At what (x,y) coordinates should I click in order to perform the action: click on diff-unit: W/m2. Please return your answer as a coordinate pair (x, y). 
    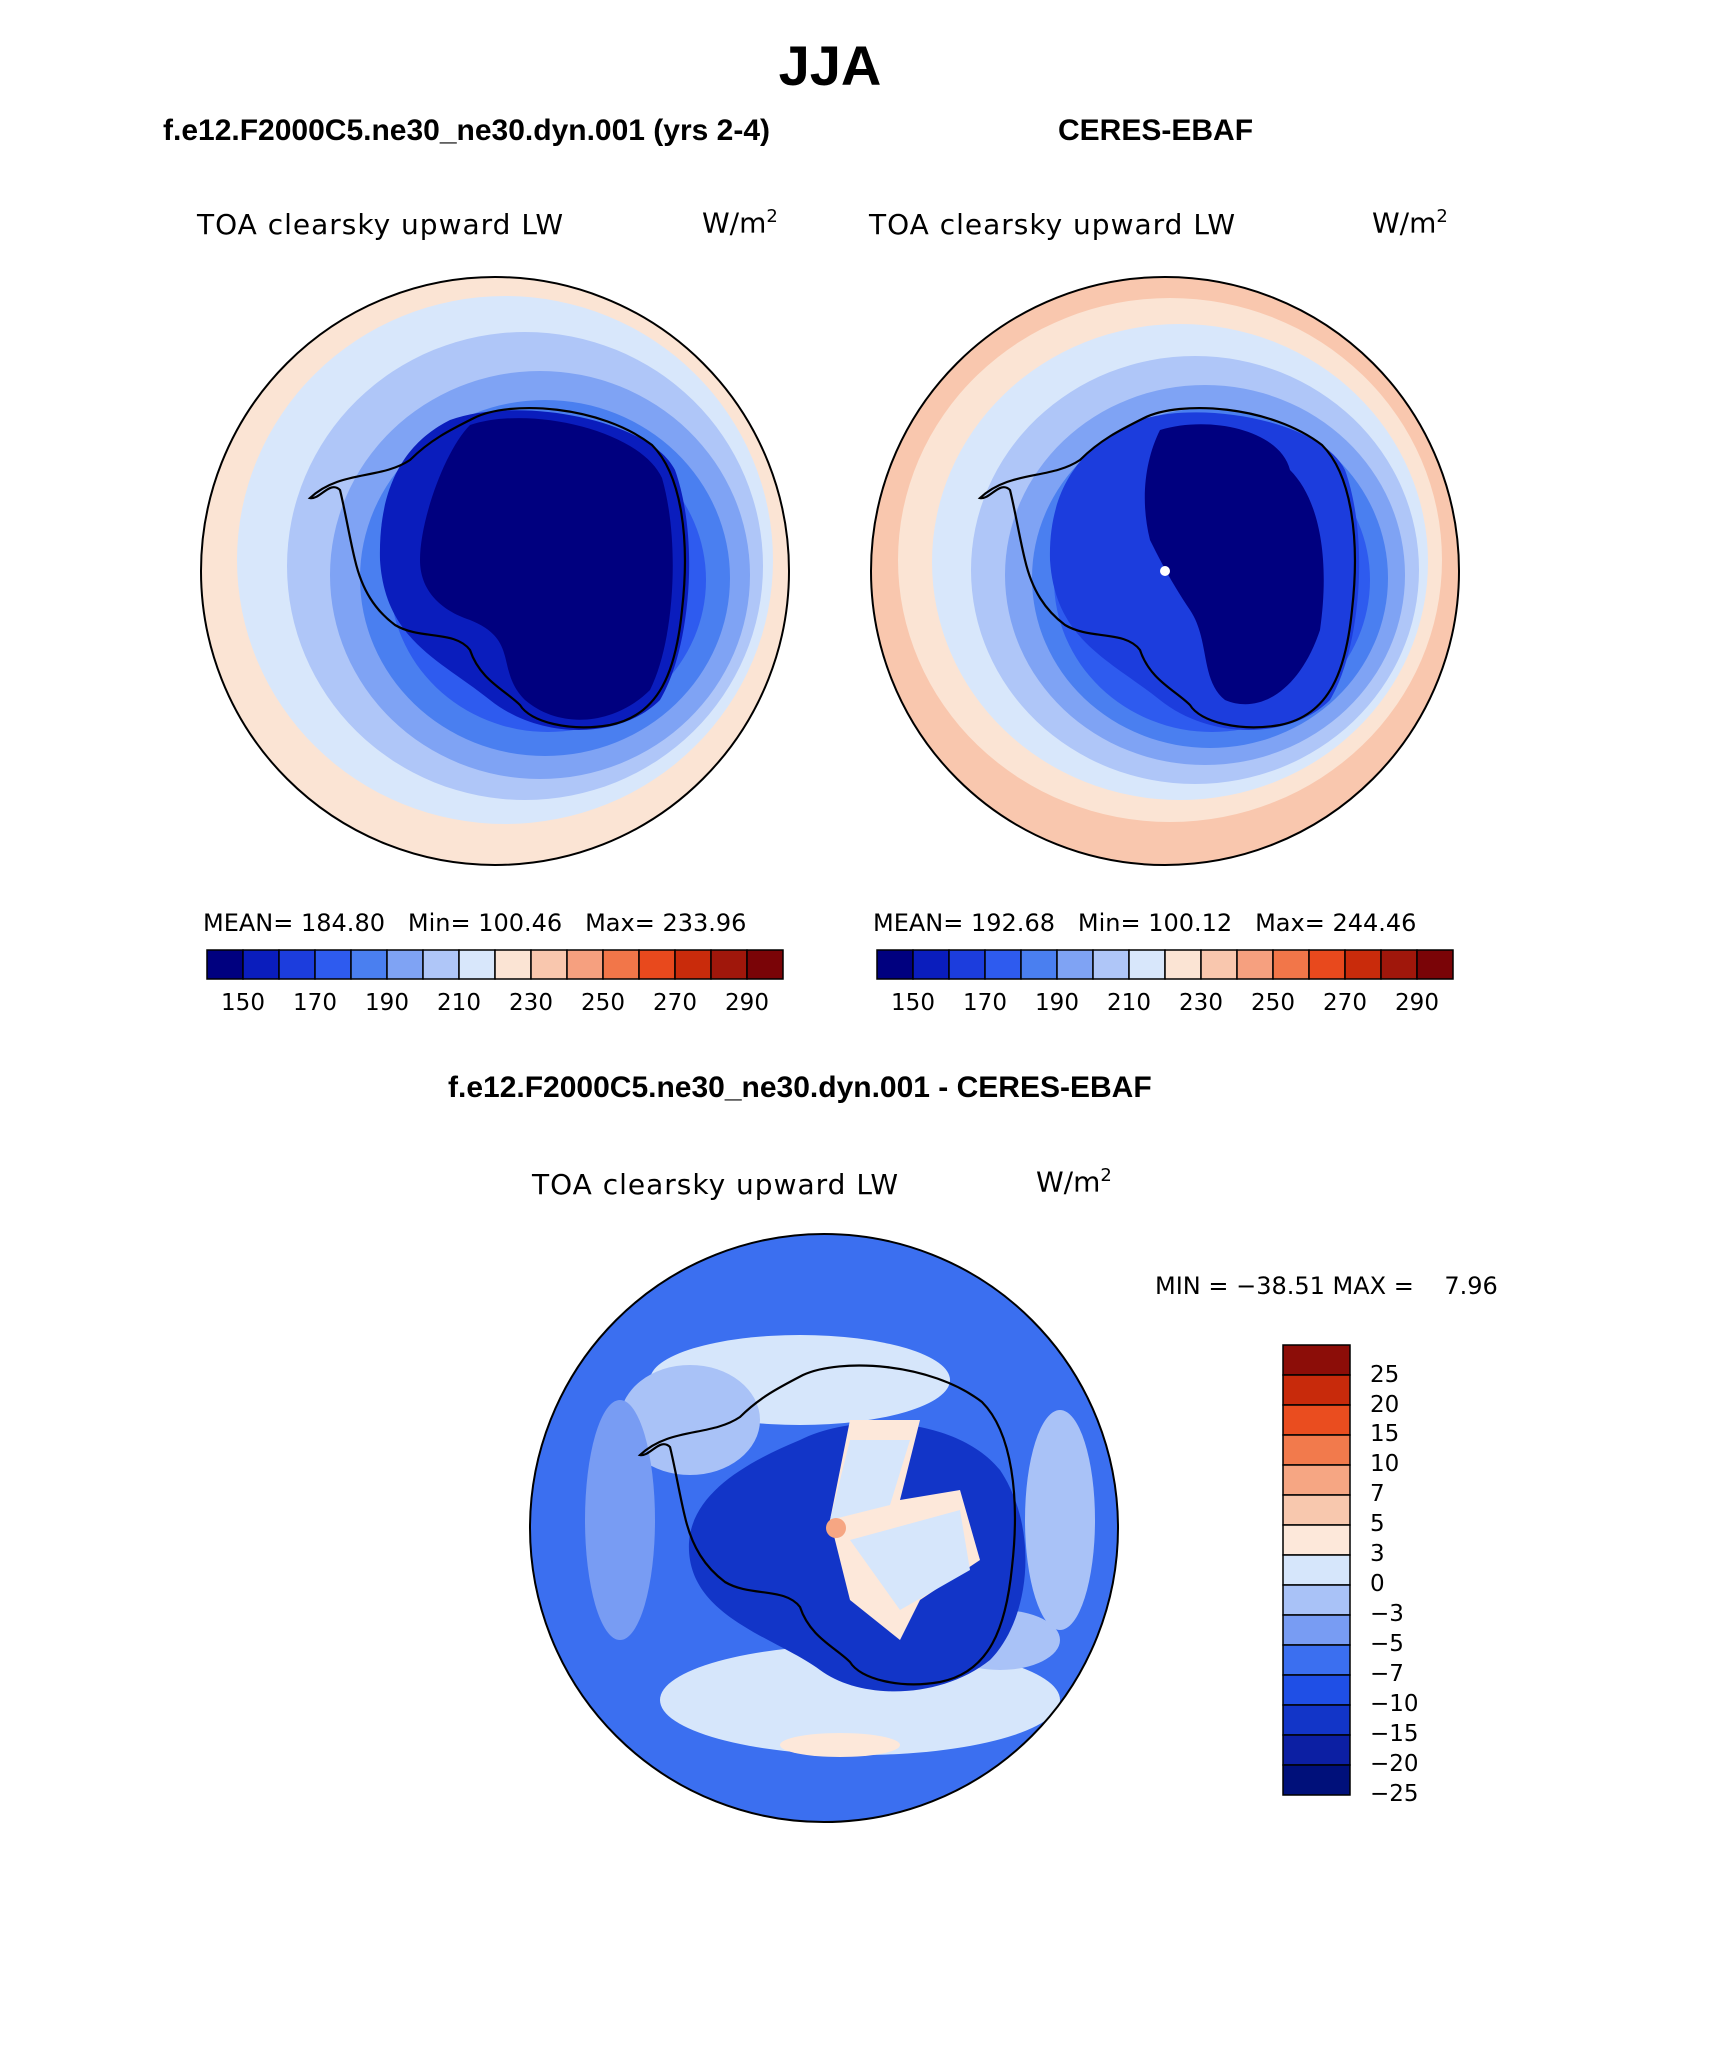
    Looking at the image, I should click on (1074, 1182).